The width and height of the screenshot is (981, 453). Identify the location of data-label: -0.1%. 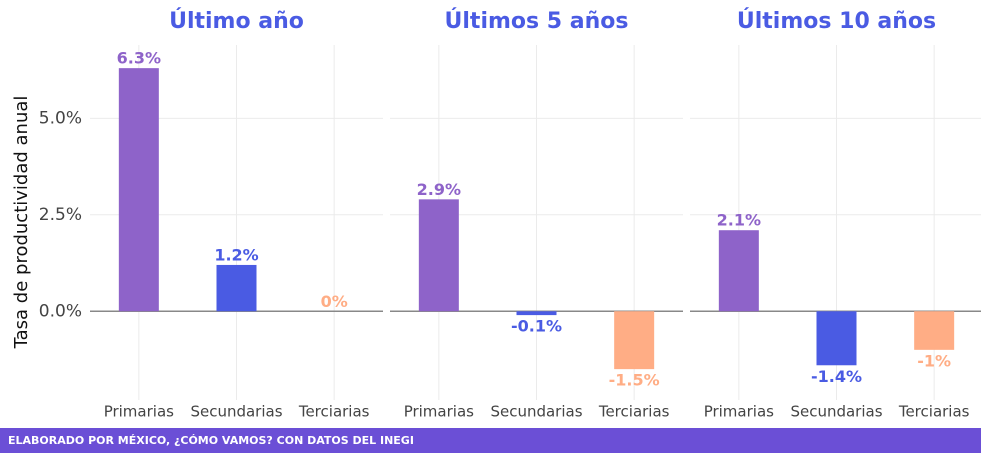
(536, 326).